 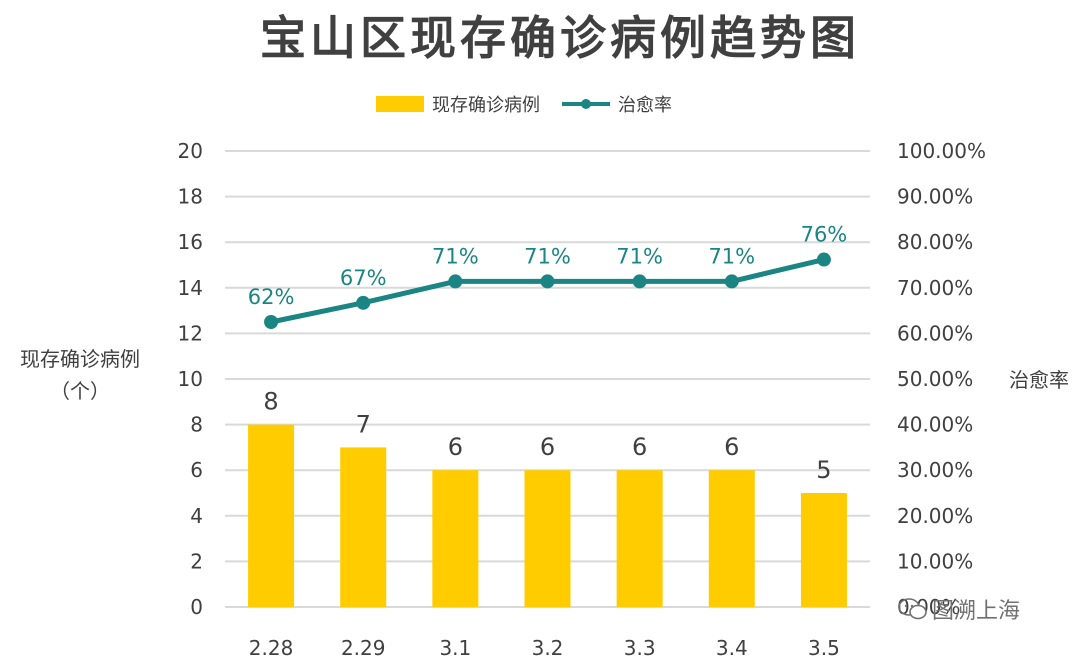 I want to click on y-tick-left: 16, so click(x=190, y=242).